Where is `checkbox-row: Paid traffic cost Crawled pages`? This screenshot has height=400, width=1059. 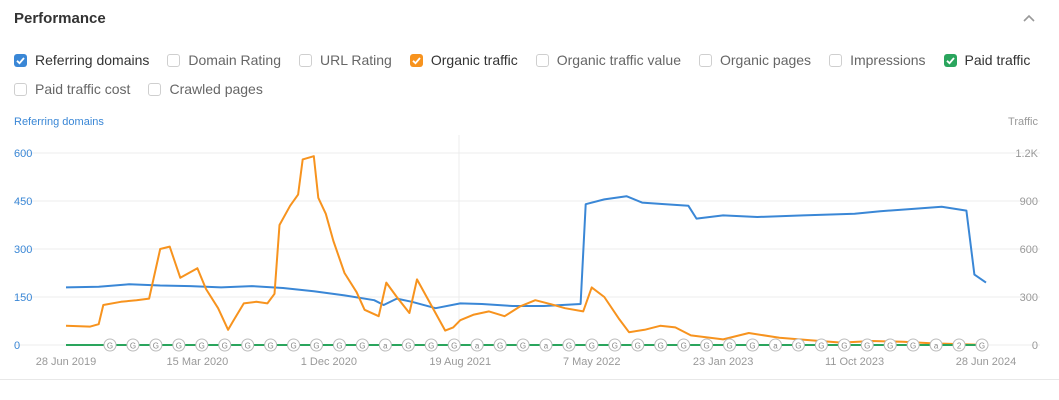 checkbox-row: Paid traffic cost Crawled pages is located at coordinates (529, 89).